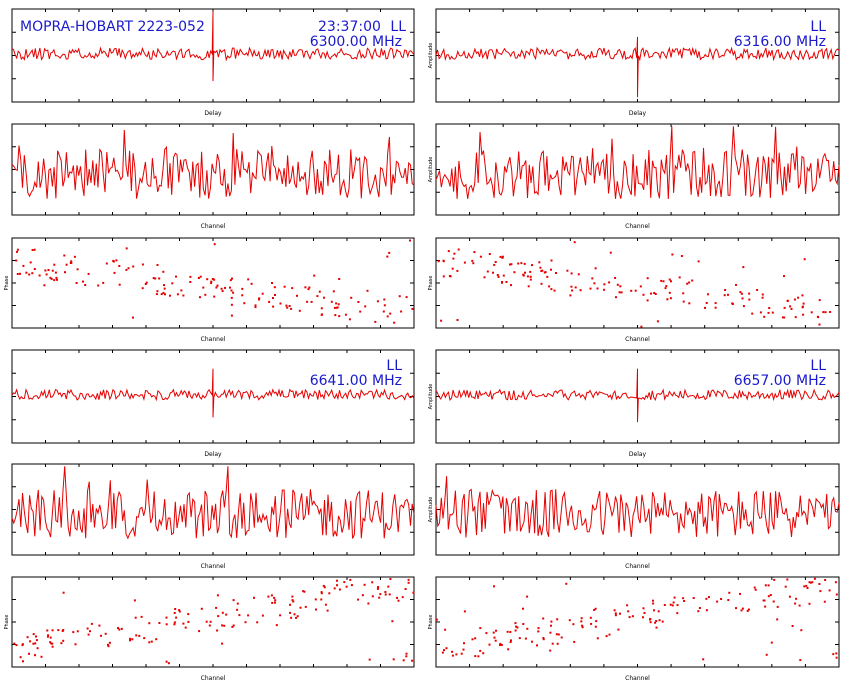 This screenshot has height=680, width=850. What do you see at coordinates (638, 113) in the screenshot?
I see `x-axis-label: Delay` at bounding box center [638, 113].